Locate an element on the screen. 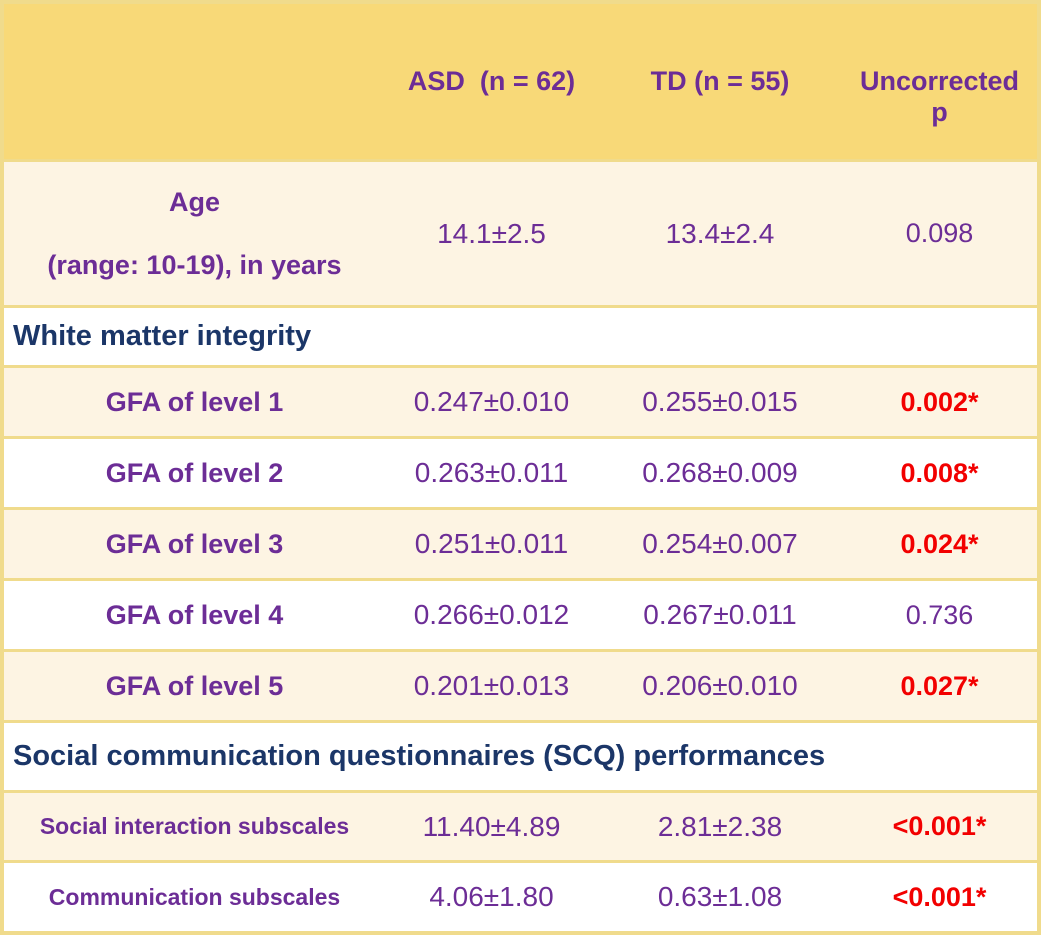 This screenshot has width=1041, height=935. row-label-communication-subscales: Communication subscales is located at coordinates (194, 896).